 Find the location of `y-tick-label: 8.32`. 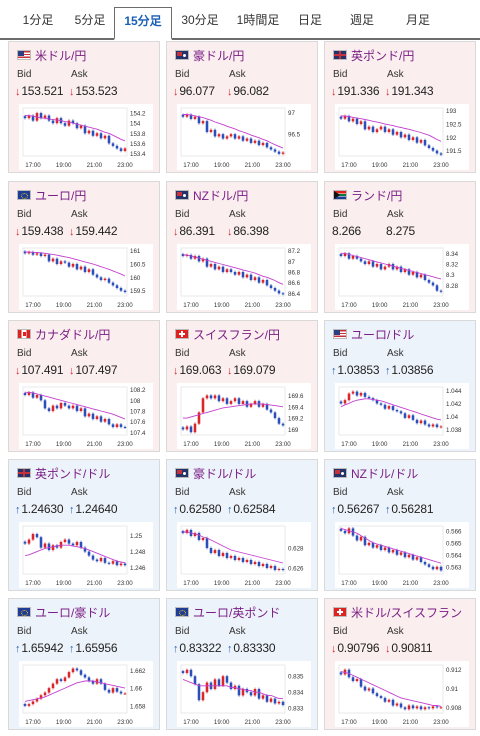

y-tick-label: 8.32 is located at coordinates (452, 265).